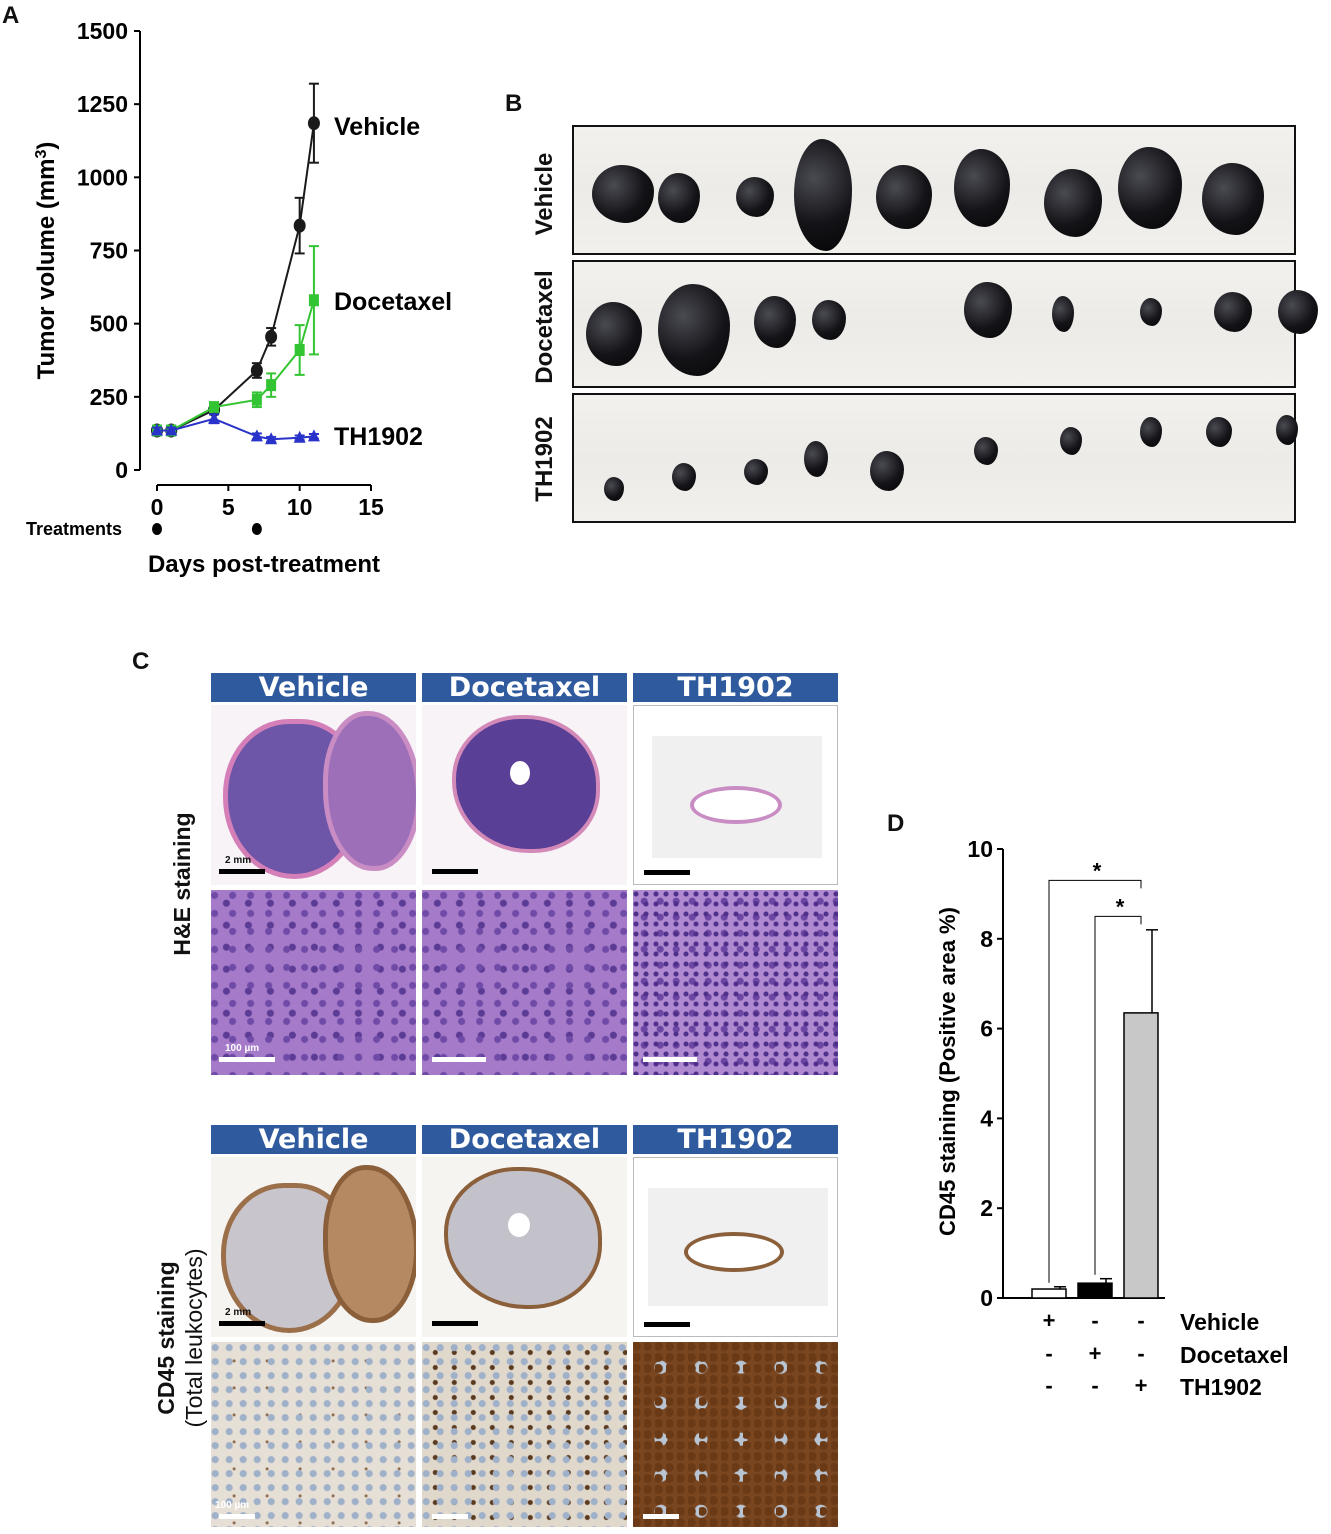 This screenshot has height=1534, width=1331. Describe the element at coordinates (74, 529) in the screenshot. I see `treatments-label: Treatments` at that location.